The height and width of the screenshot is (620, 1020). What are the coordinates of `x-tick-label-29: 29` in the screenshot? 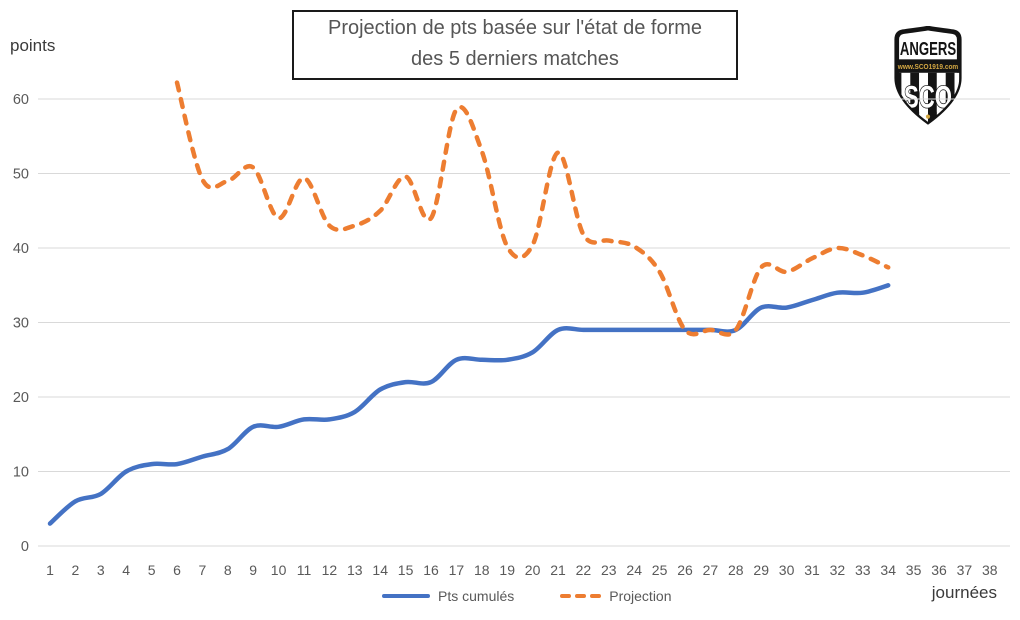 It's located at (761, 570).